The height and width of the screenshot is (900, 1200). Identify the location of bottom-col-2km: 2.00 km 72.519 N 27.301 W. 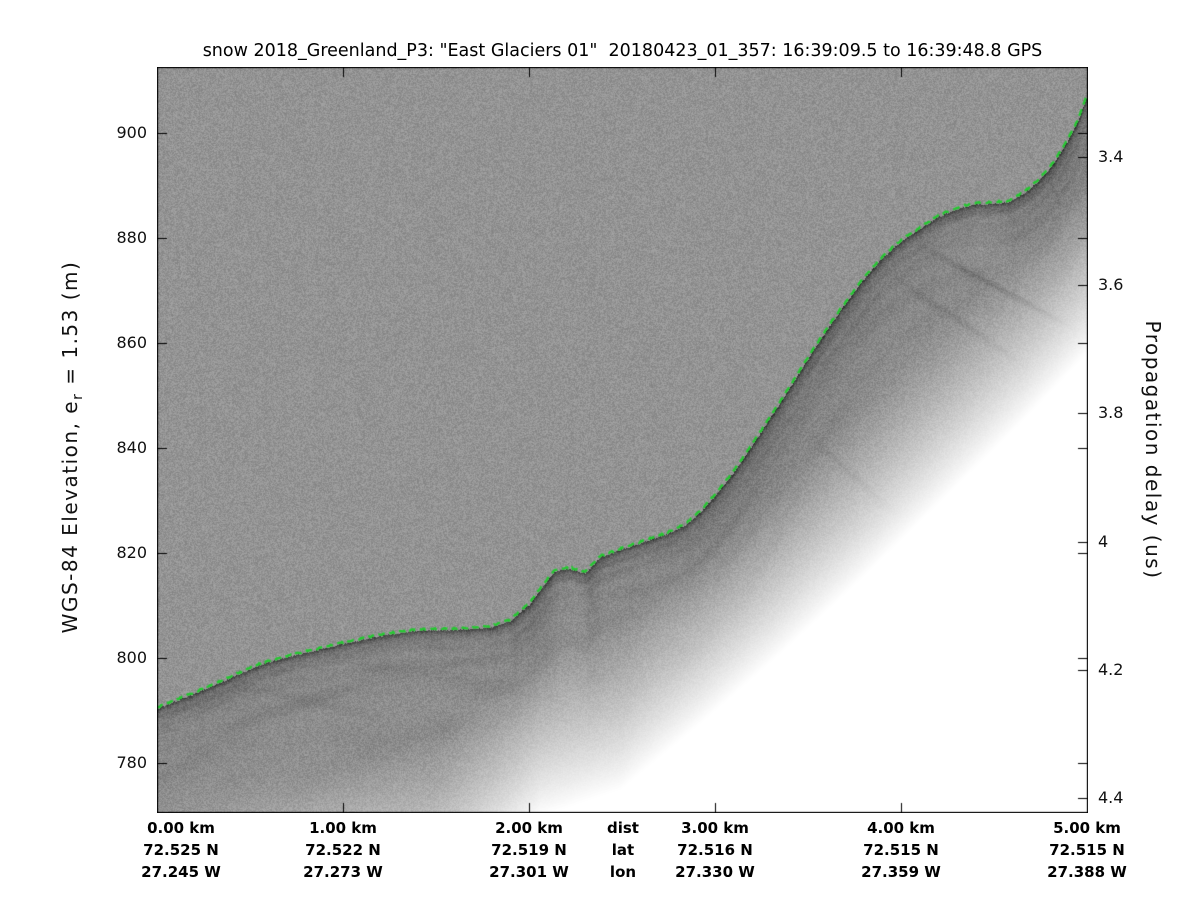
(529, 850).